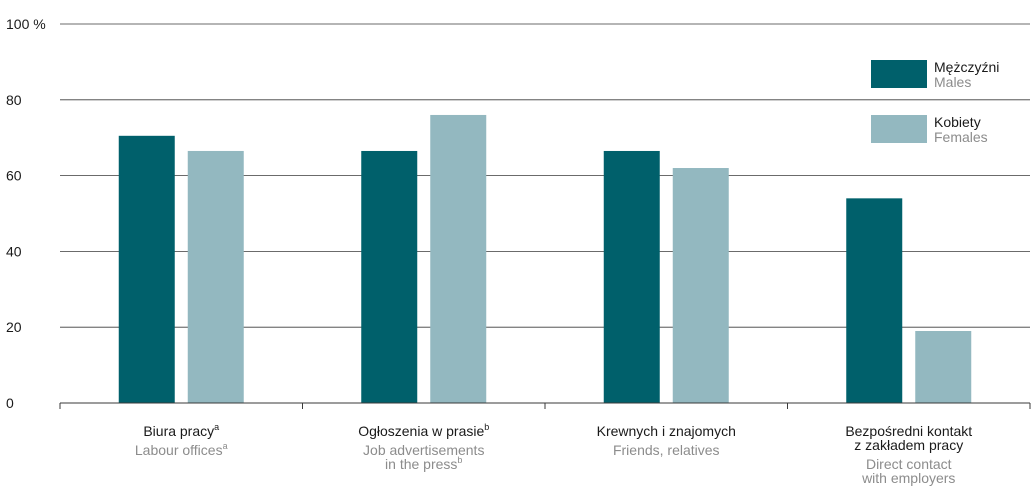  Describe the element at coordinates (908, 478) in the screenshot. I see `category-label-en: with employers` at that location.